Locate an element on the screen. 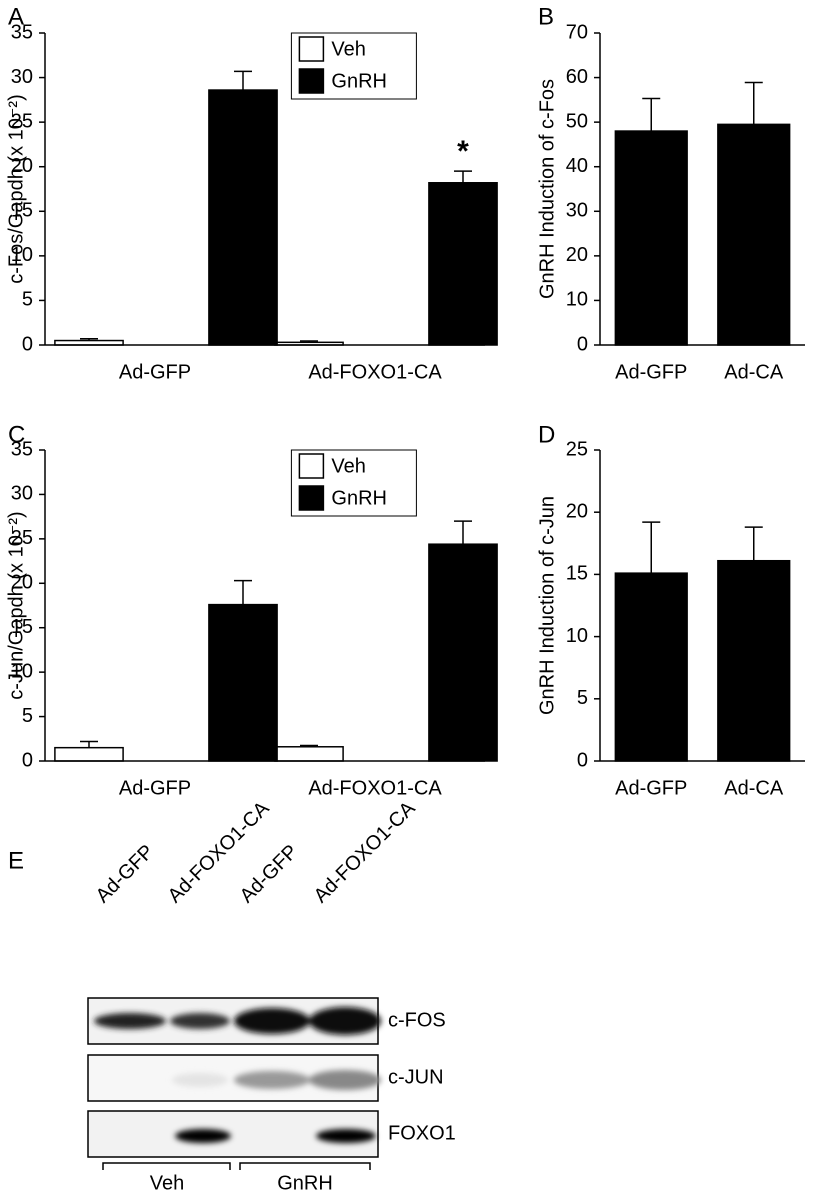 This screenshot has height=1195, width=827. y-tick-label: 40 is located at coordinates (577, 166).